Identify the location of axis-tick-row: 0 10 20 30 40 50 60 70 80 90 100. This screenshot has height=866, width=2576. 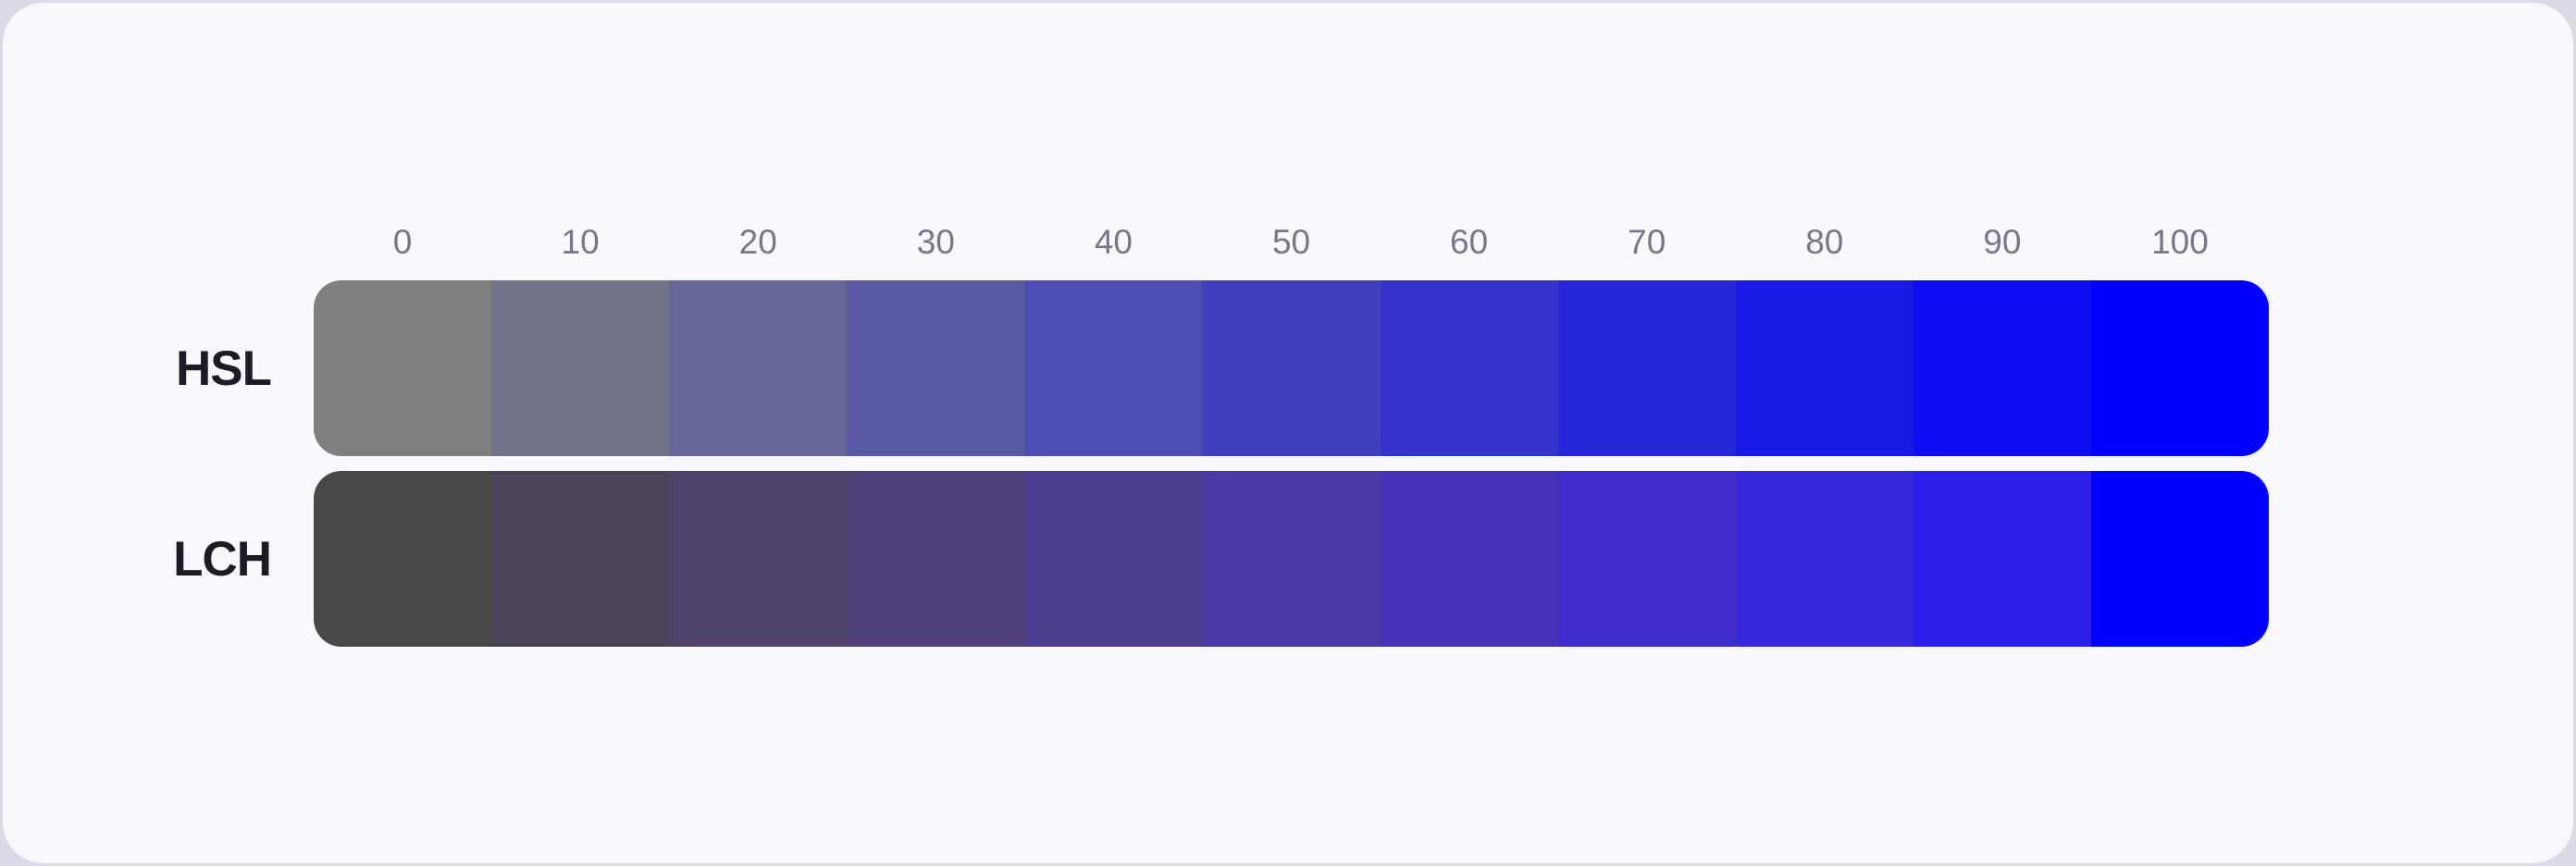
(1292, 242).